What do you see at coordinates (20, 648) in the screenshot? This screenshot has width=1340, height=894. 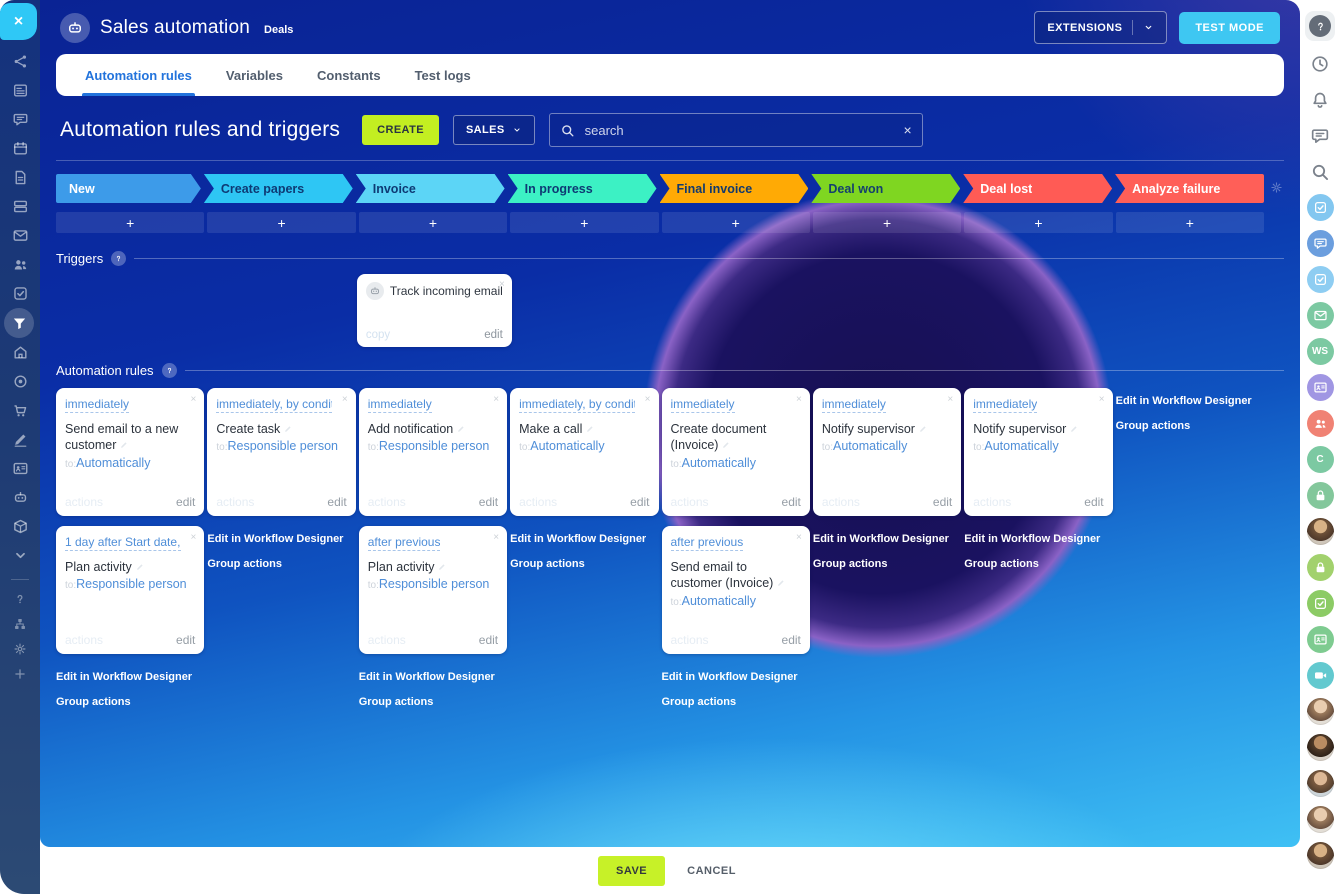 I see `sidebar-item-settings` at bounding box center [20, 648].